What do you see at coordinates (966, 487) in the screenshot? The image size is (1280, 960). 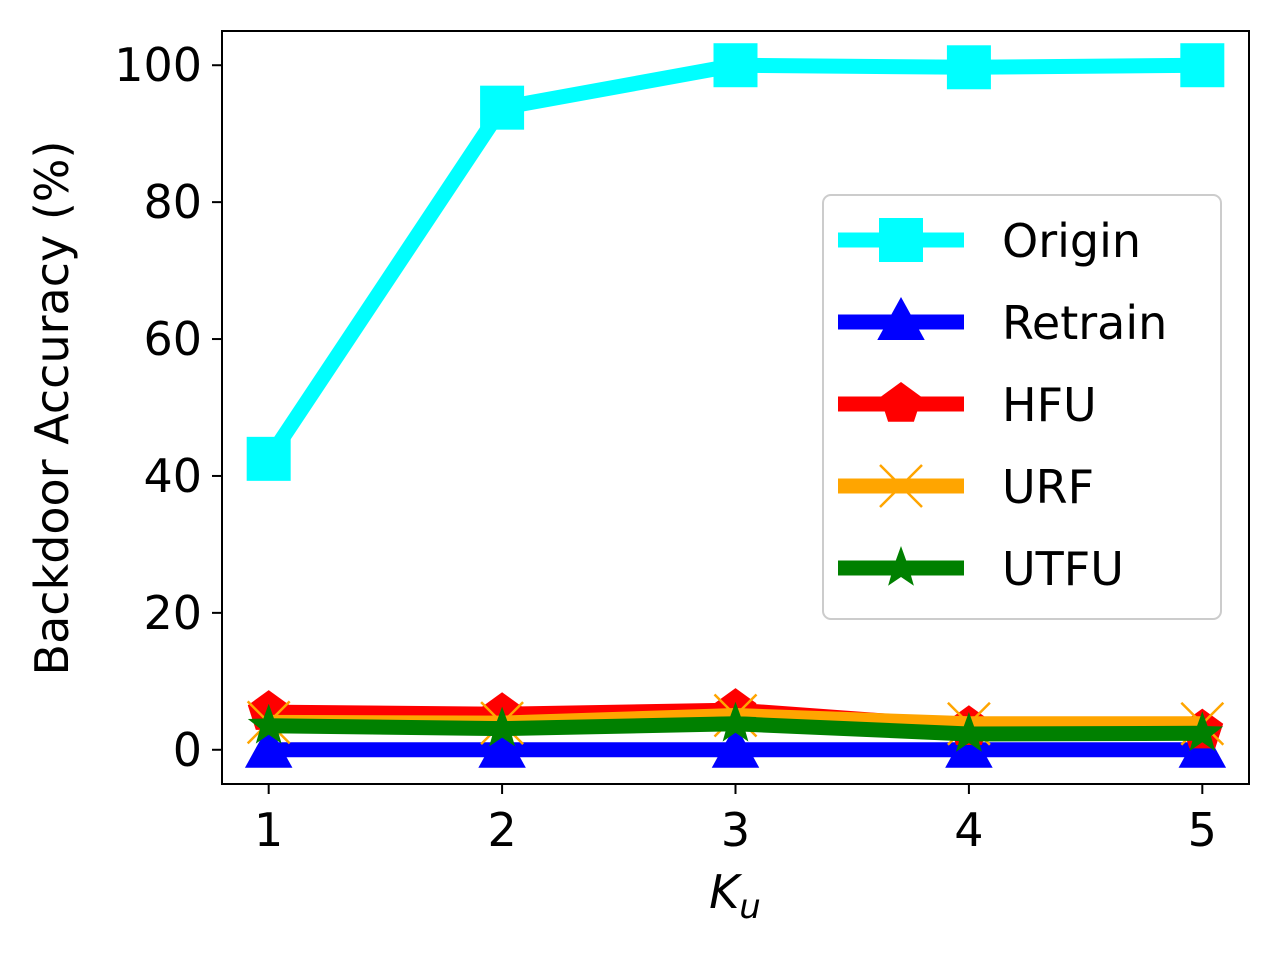 I see `legend-item-urf: URF` at bounding box center [966, 487].